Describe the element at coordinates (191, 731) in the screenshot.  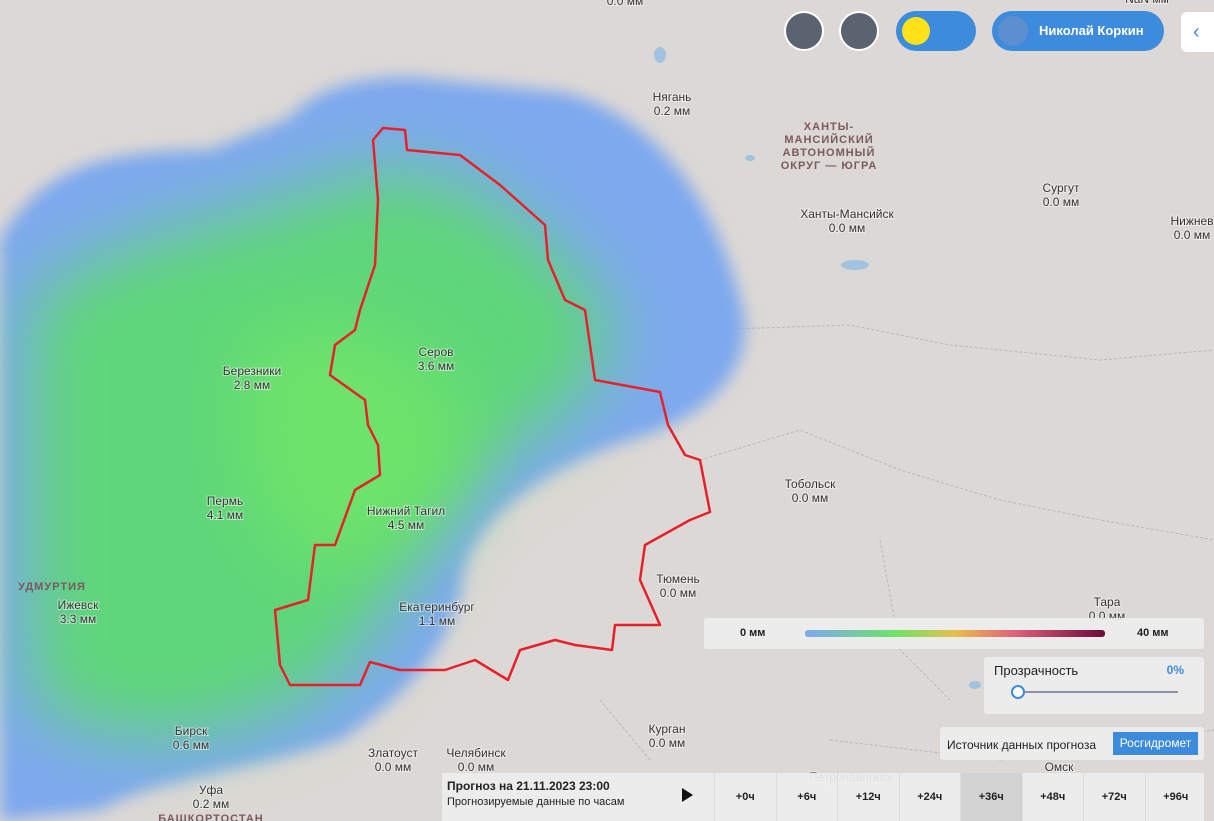
I see `city-name: Бирск` at that location.